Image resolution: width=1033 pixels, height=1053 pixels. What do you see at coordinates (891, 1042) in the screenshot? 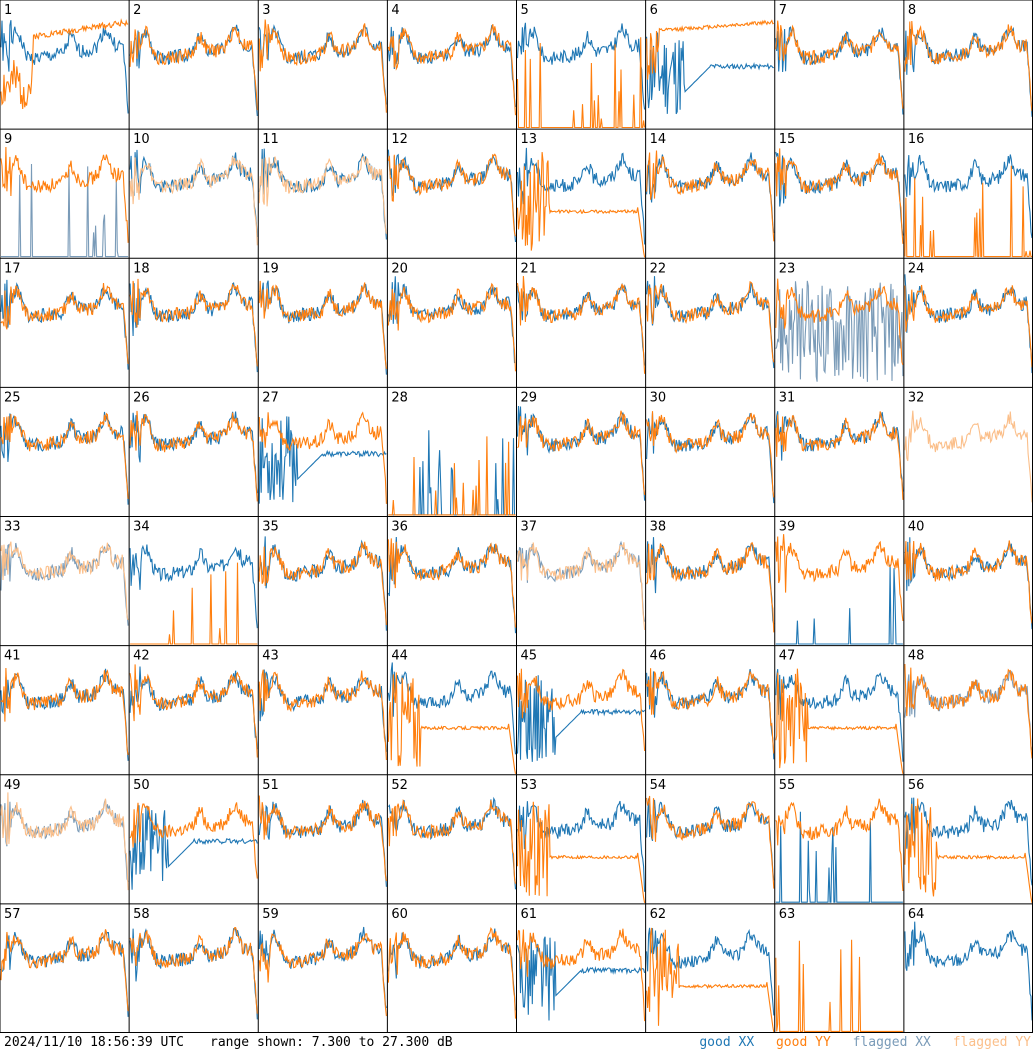
I see `legend-flagged-xx: flagged XX` at bounding box center [891, 1042].